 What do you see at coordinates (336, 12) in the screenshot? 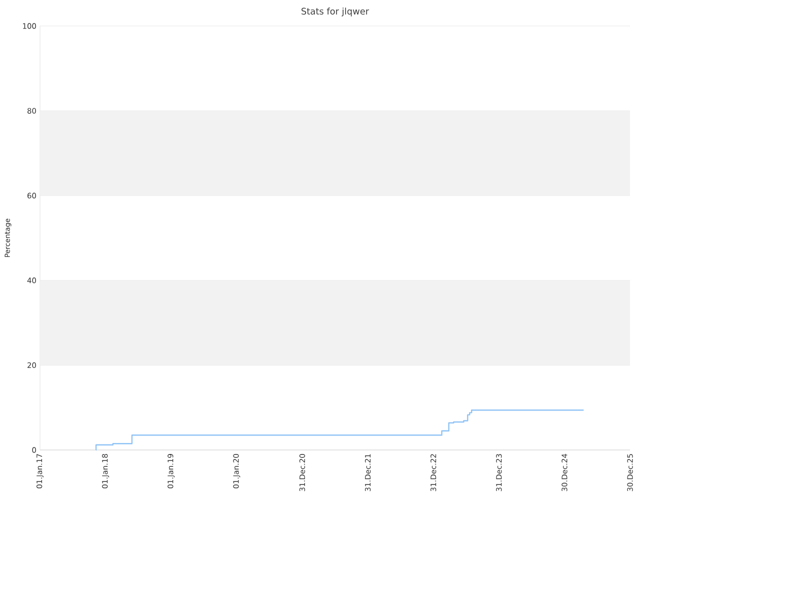
I see `chart-title: Stats for jlqwer` at bounding box center [336, 12].